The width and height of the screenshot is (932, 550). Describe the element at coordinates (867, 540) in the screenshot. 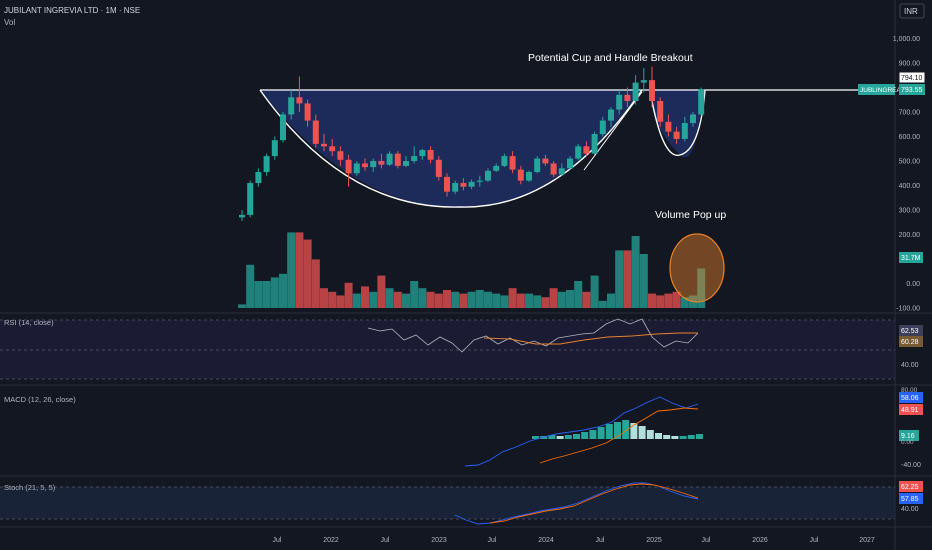

I see `time-tick: 2027` at that location.